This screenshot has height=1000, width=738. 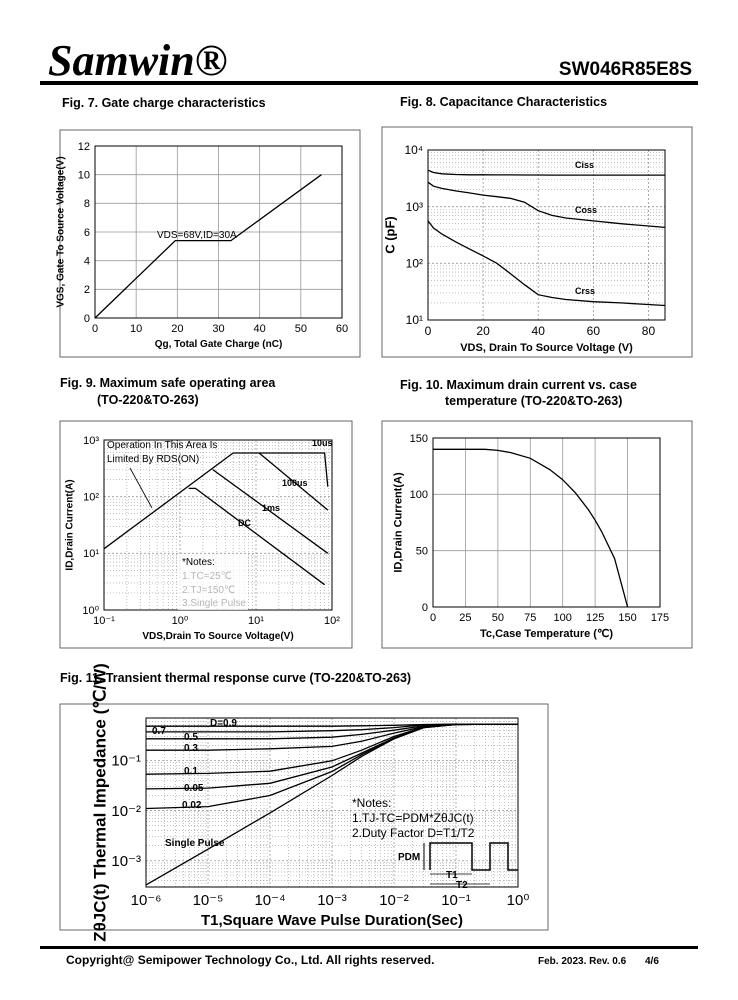 I want to click on y-tick-label: 2, so click(x=87, y=290).